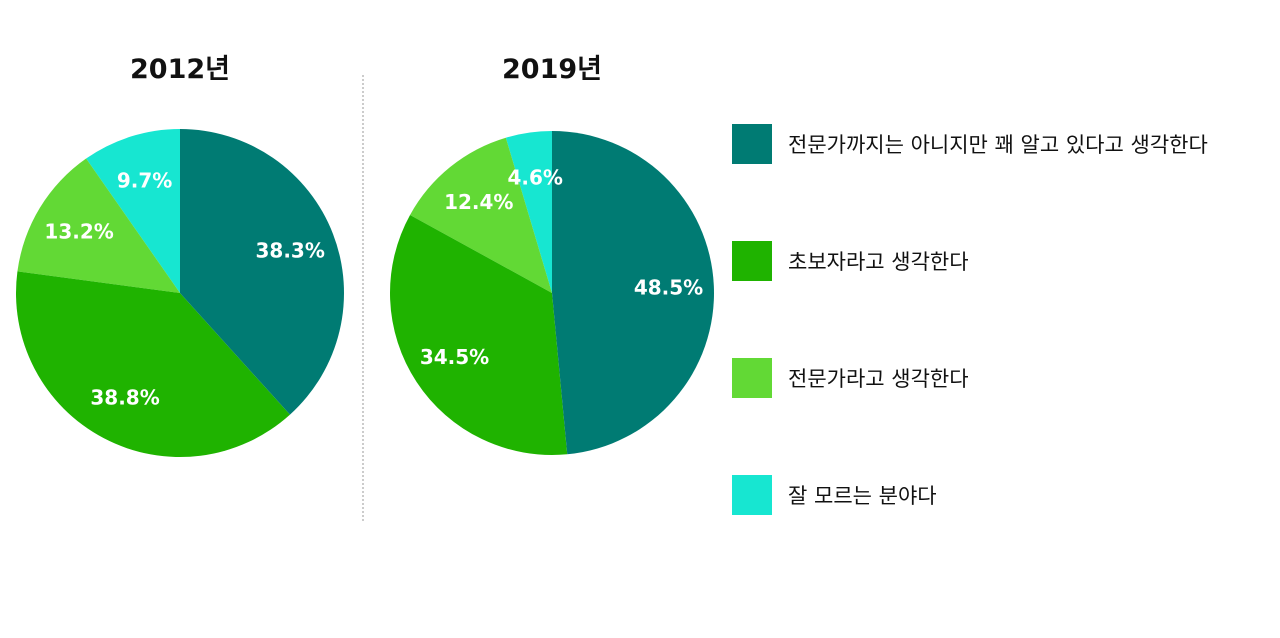  I want to click on legend-label: 전문가라고 생각한다, so click(878, 379).